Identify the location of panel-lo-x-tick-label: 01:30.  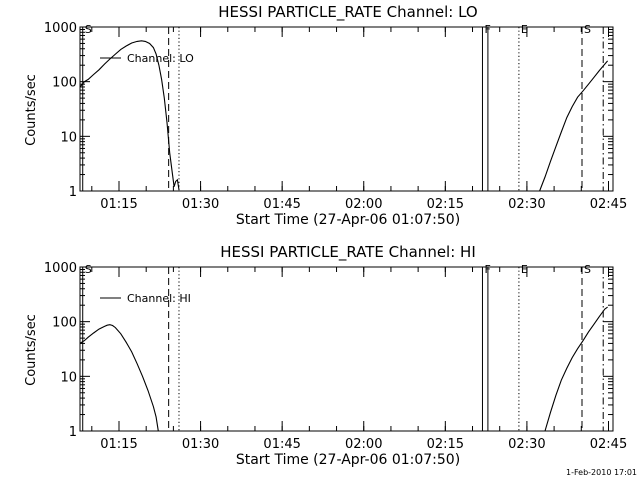
(200, 204).